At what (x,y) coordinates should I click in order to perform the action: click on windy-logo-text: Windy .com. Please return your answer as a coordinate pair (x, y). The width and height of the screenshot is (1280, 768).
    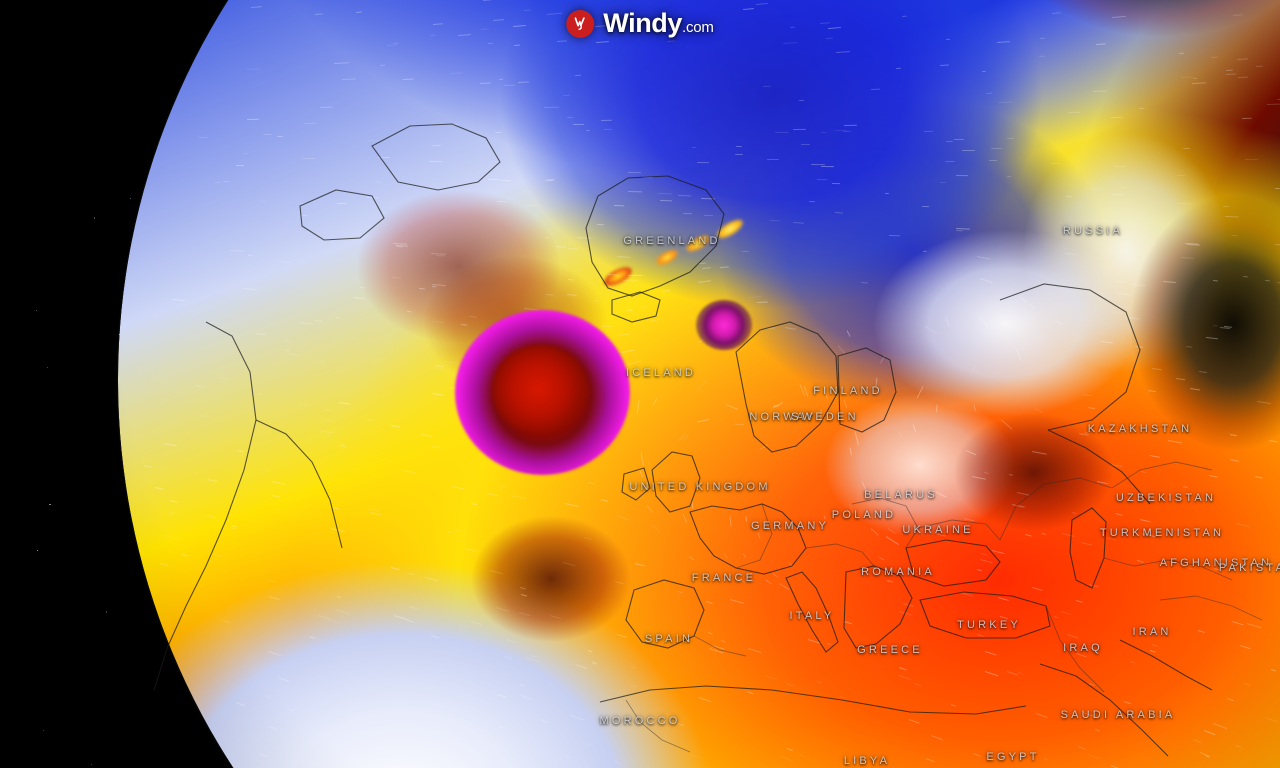
    Looking at the image, I should click on (658, 23).